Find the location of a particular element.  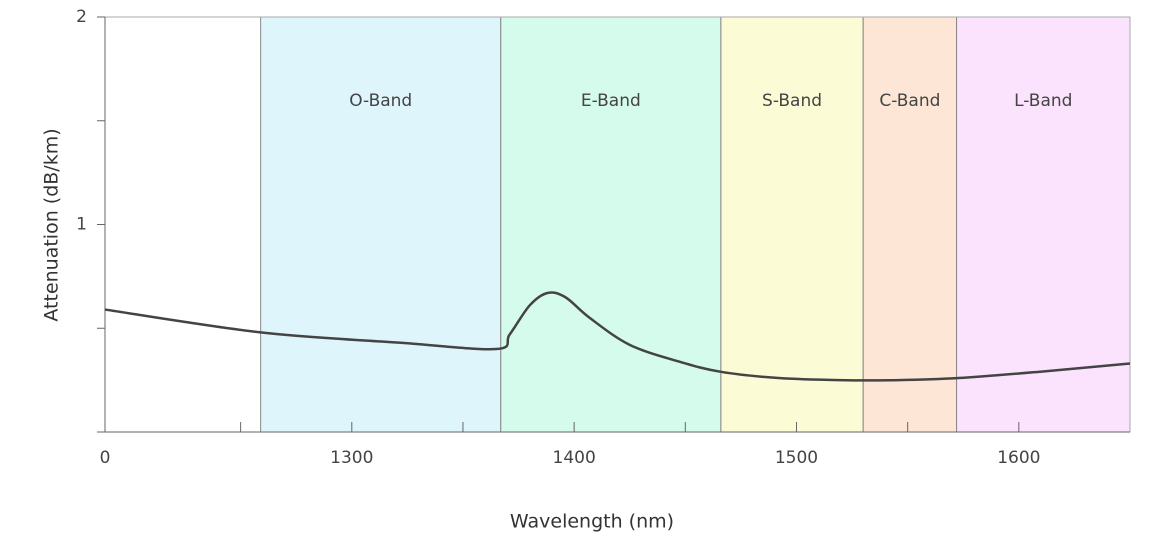

band-label: E-Band is located at coordinates (611, 101).